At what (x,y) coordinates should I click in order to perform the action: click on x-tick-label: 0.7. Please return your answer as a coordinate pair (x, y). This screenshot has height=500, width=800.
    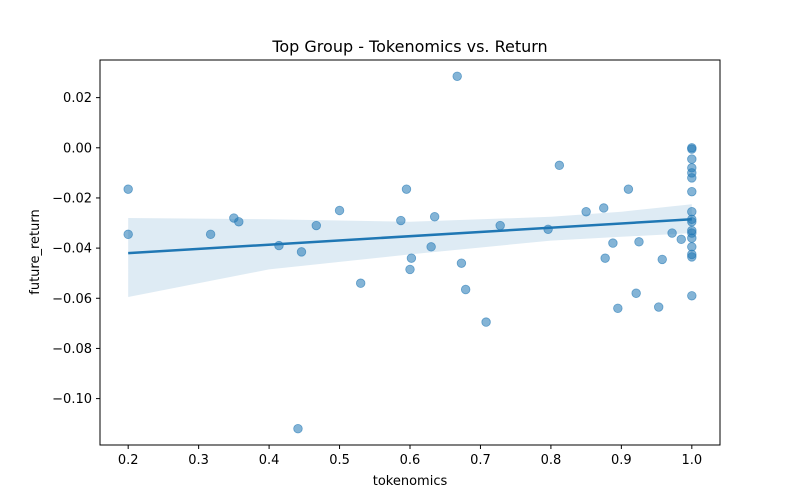
    Looking at the image, I should click on (480, 460).